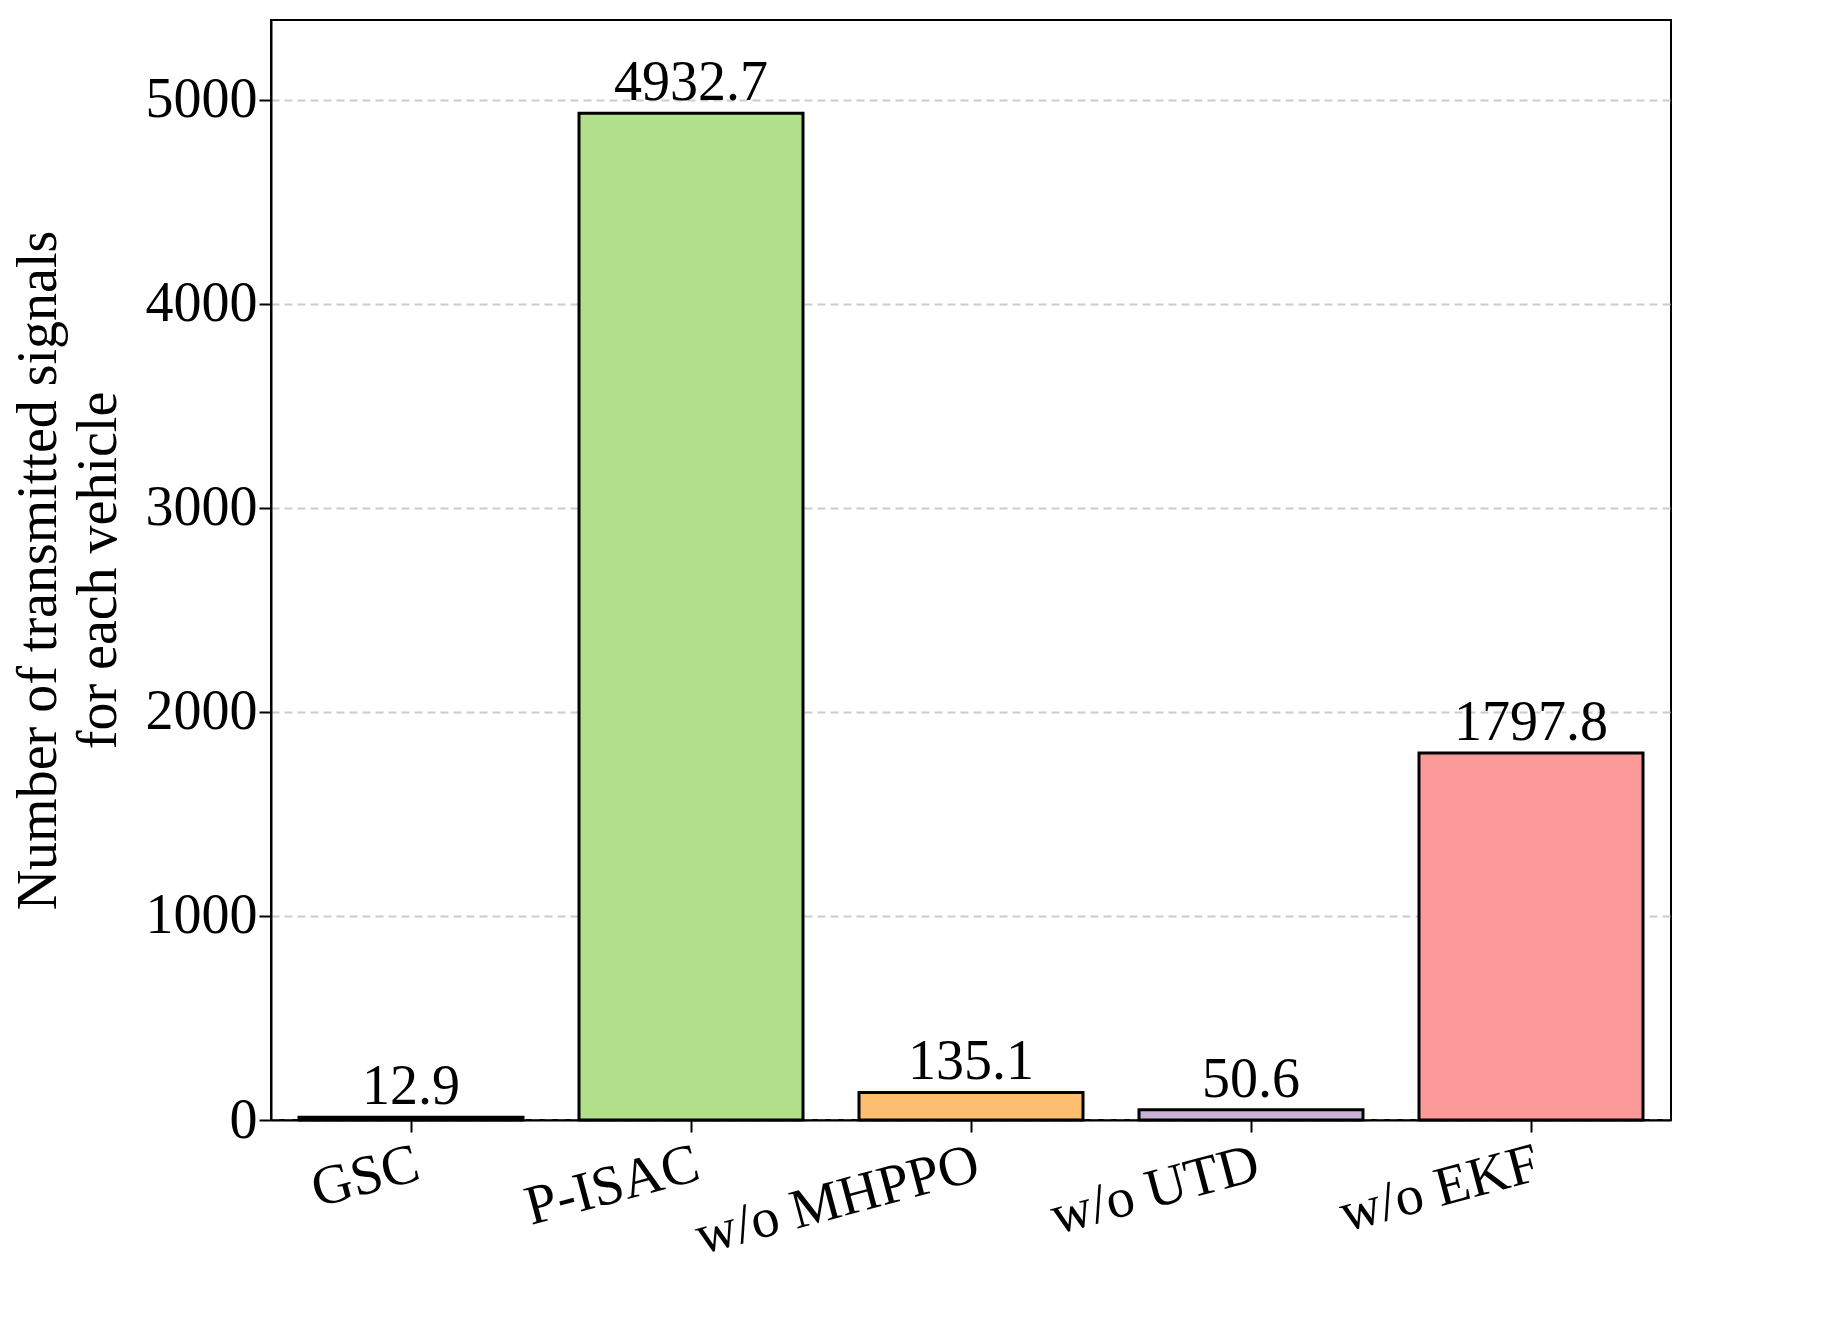 This screenshot has height=1329, width=1828. I want to click on y-tick-label: 1000, so click(201, 914).